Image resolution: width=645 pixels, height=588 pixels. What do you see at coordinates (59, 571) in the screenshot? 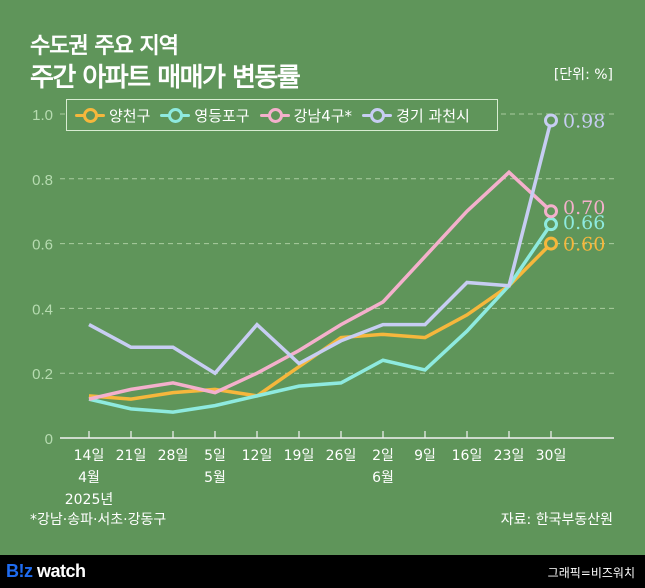
I see `logo-watch: watch` at bounding box center [59, 571].